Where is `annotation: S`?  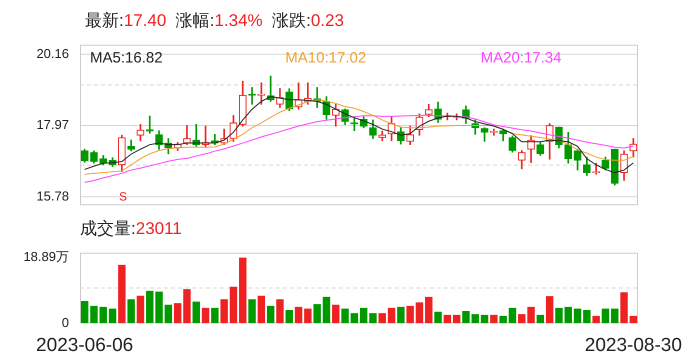 annotation: S is located at coordinates (123, 197).